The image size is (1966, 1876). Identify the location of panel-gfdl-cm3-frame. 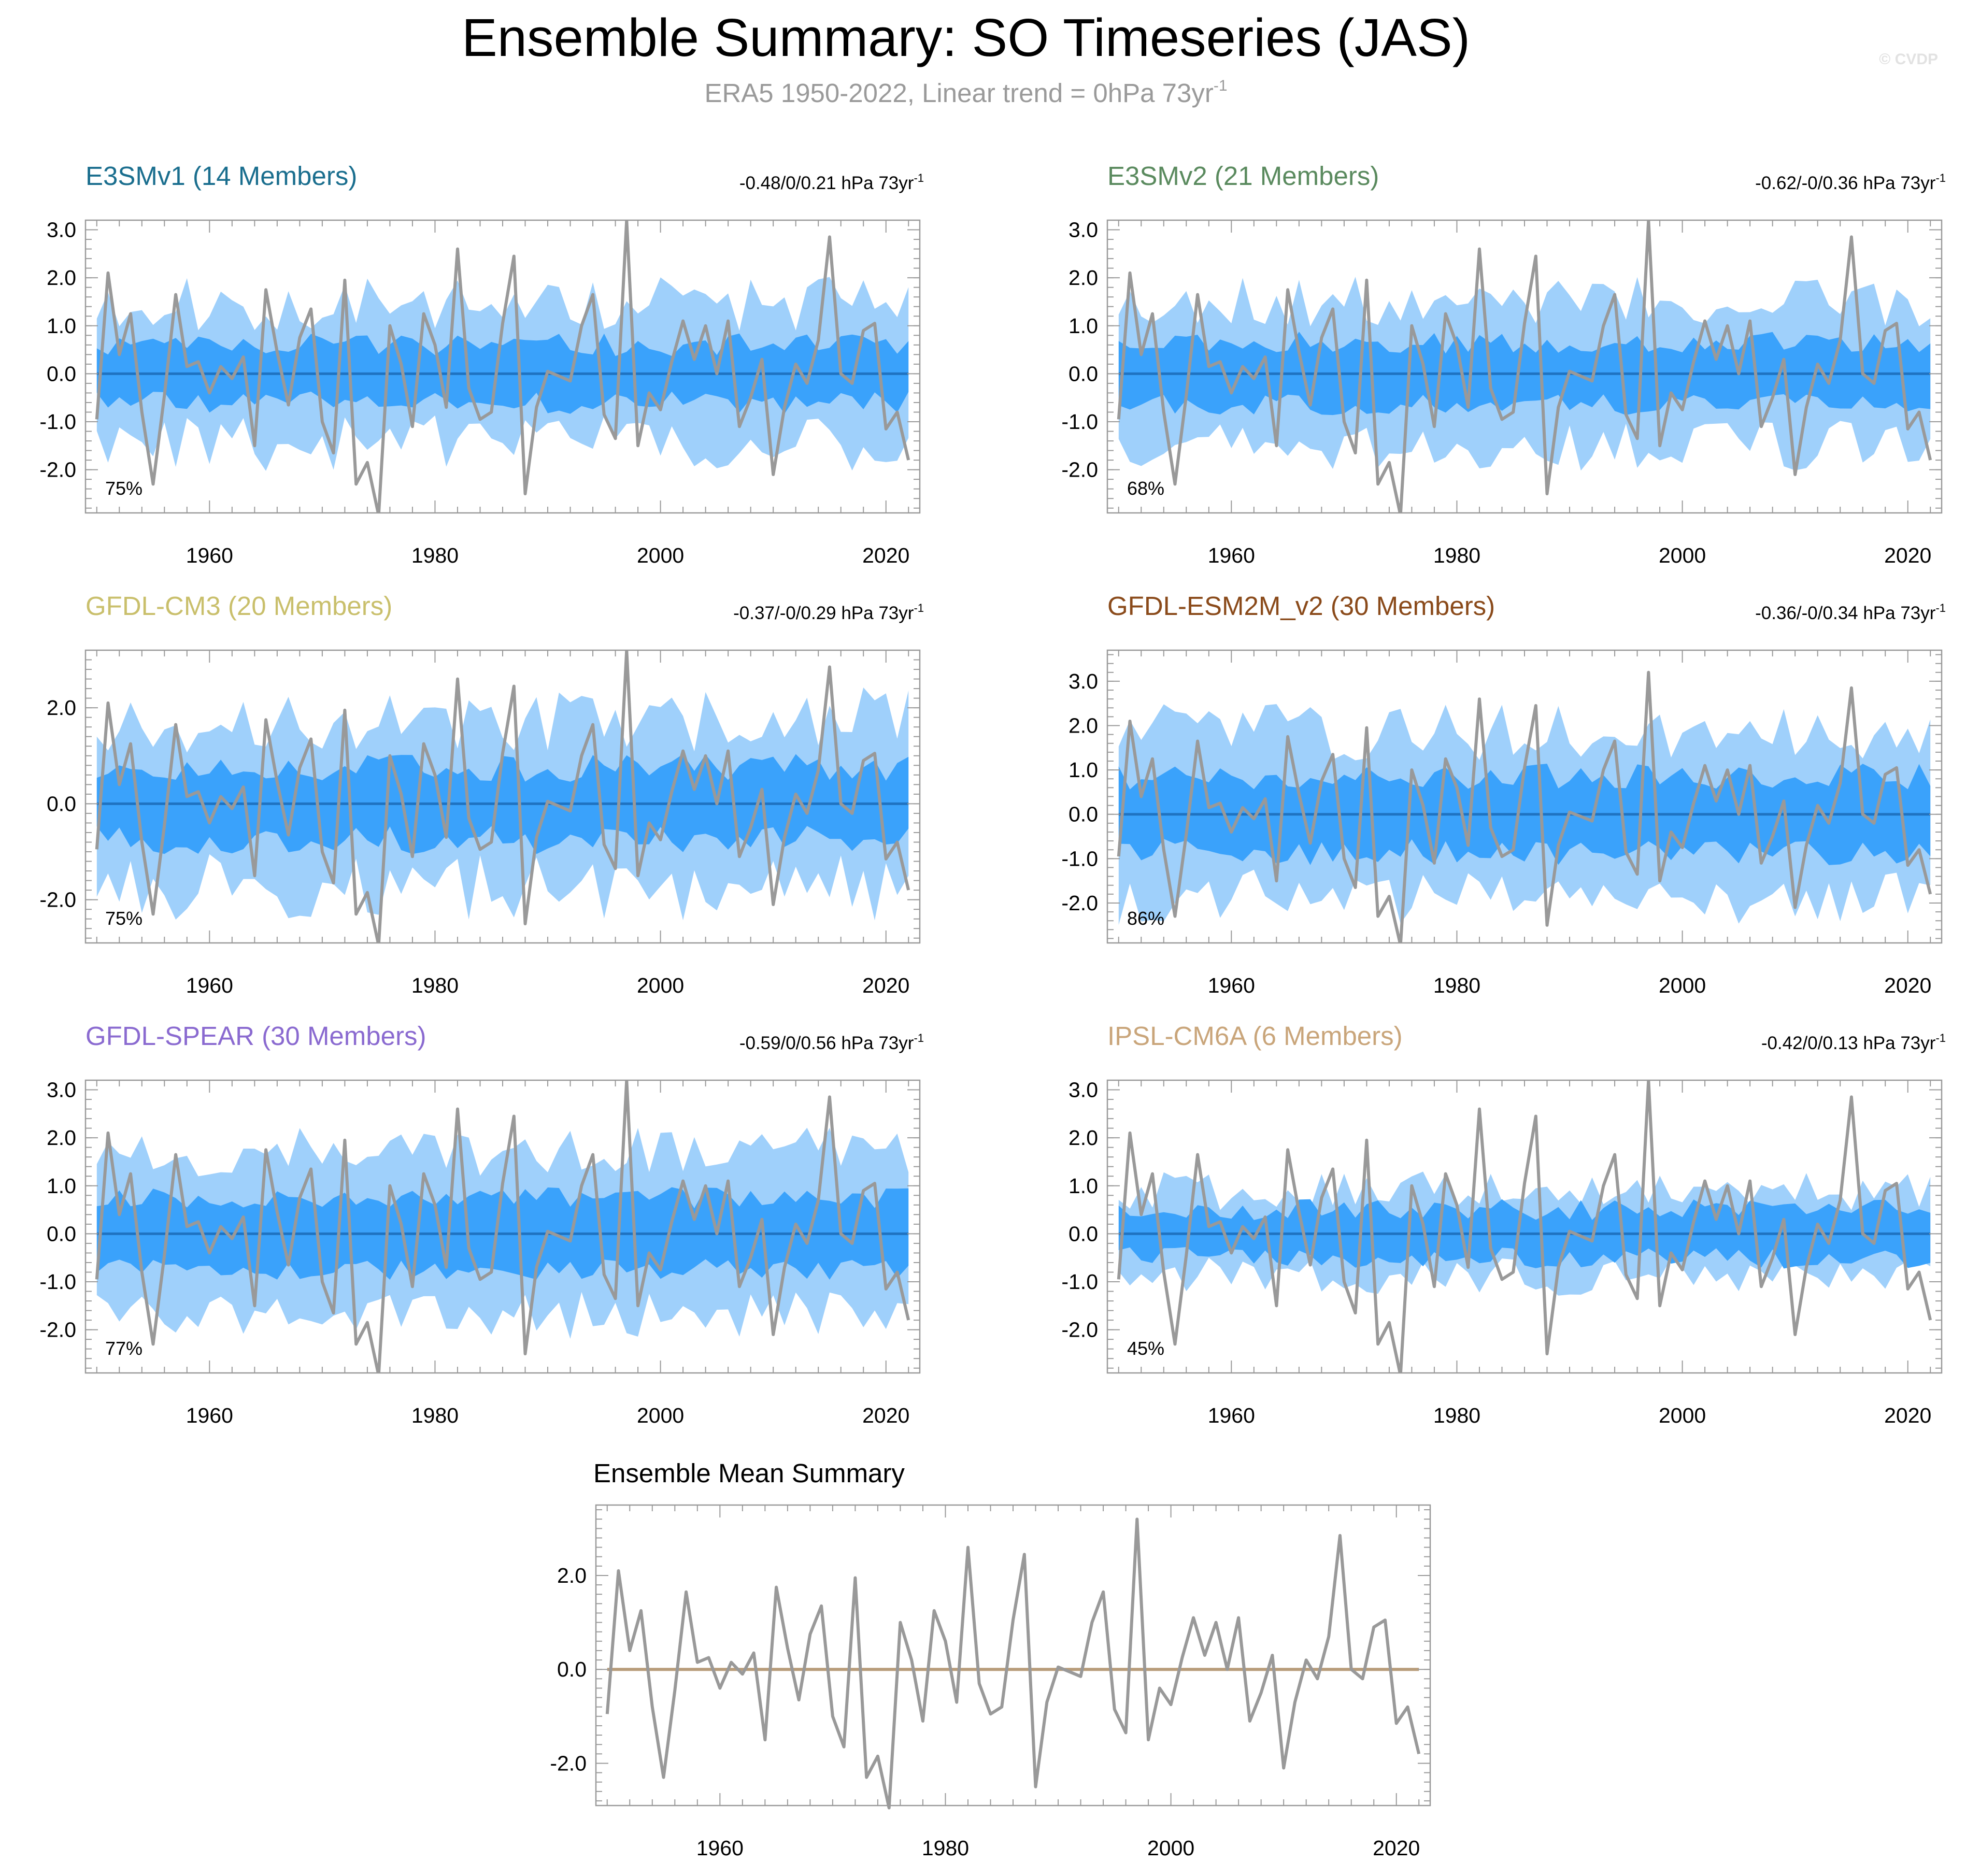
(502, 796).